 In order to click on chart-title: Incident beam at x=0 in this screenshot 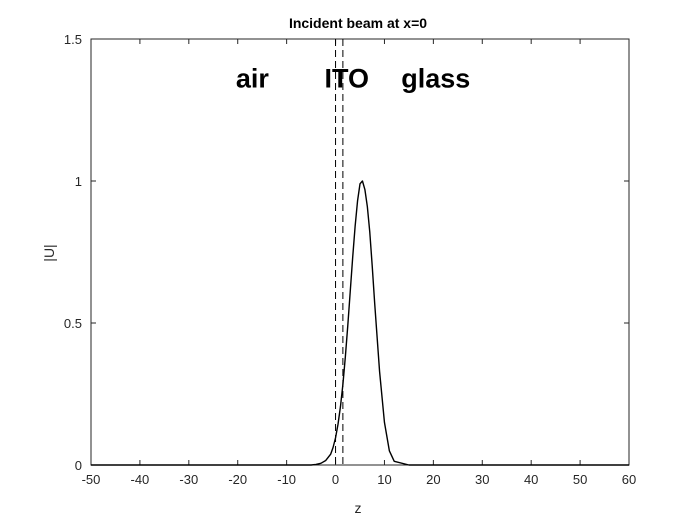, I will do `click(358, 23)`.